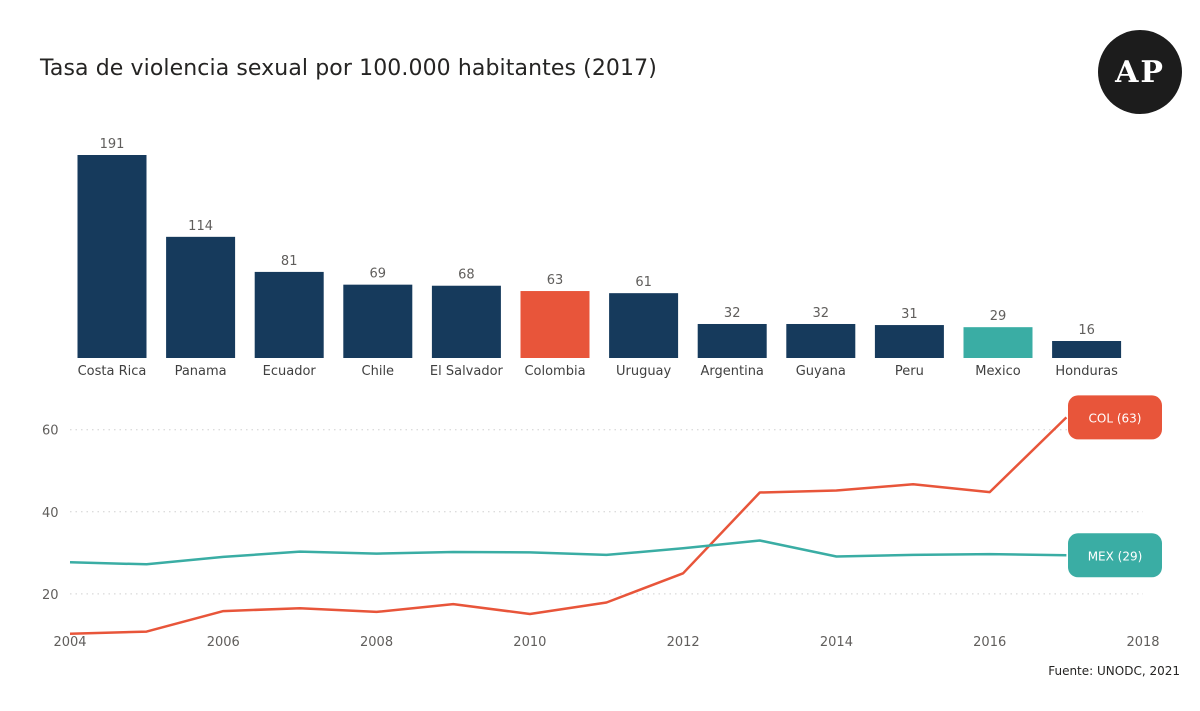 This screenshot has height=711, width=1200. I want to click on x-tick-label: 2014, so click(836, 642).